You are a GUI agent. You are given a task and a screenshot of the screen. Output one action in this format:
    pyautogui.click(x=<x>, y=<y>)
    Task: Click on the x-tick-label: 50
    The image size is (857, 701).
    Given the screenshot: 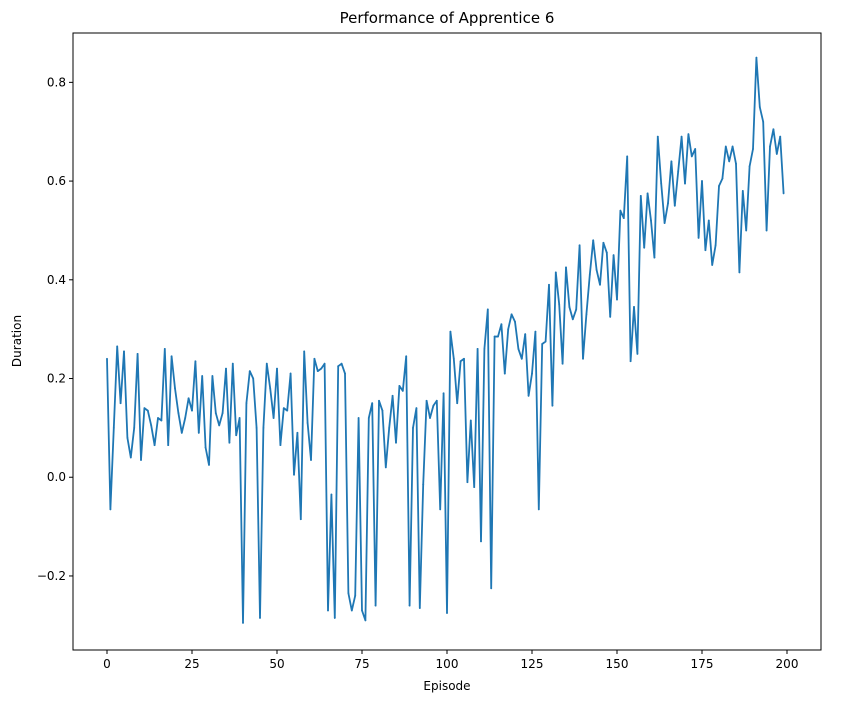 What is the action you would take?
    pyautogui.click(x=276, y=664)
    